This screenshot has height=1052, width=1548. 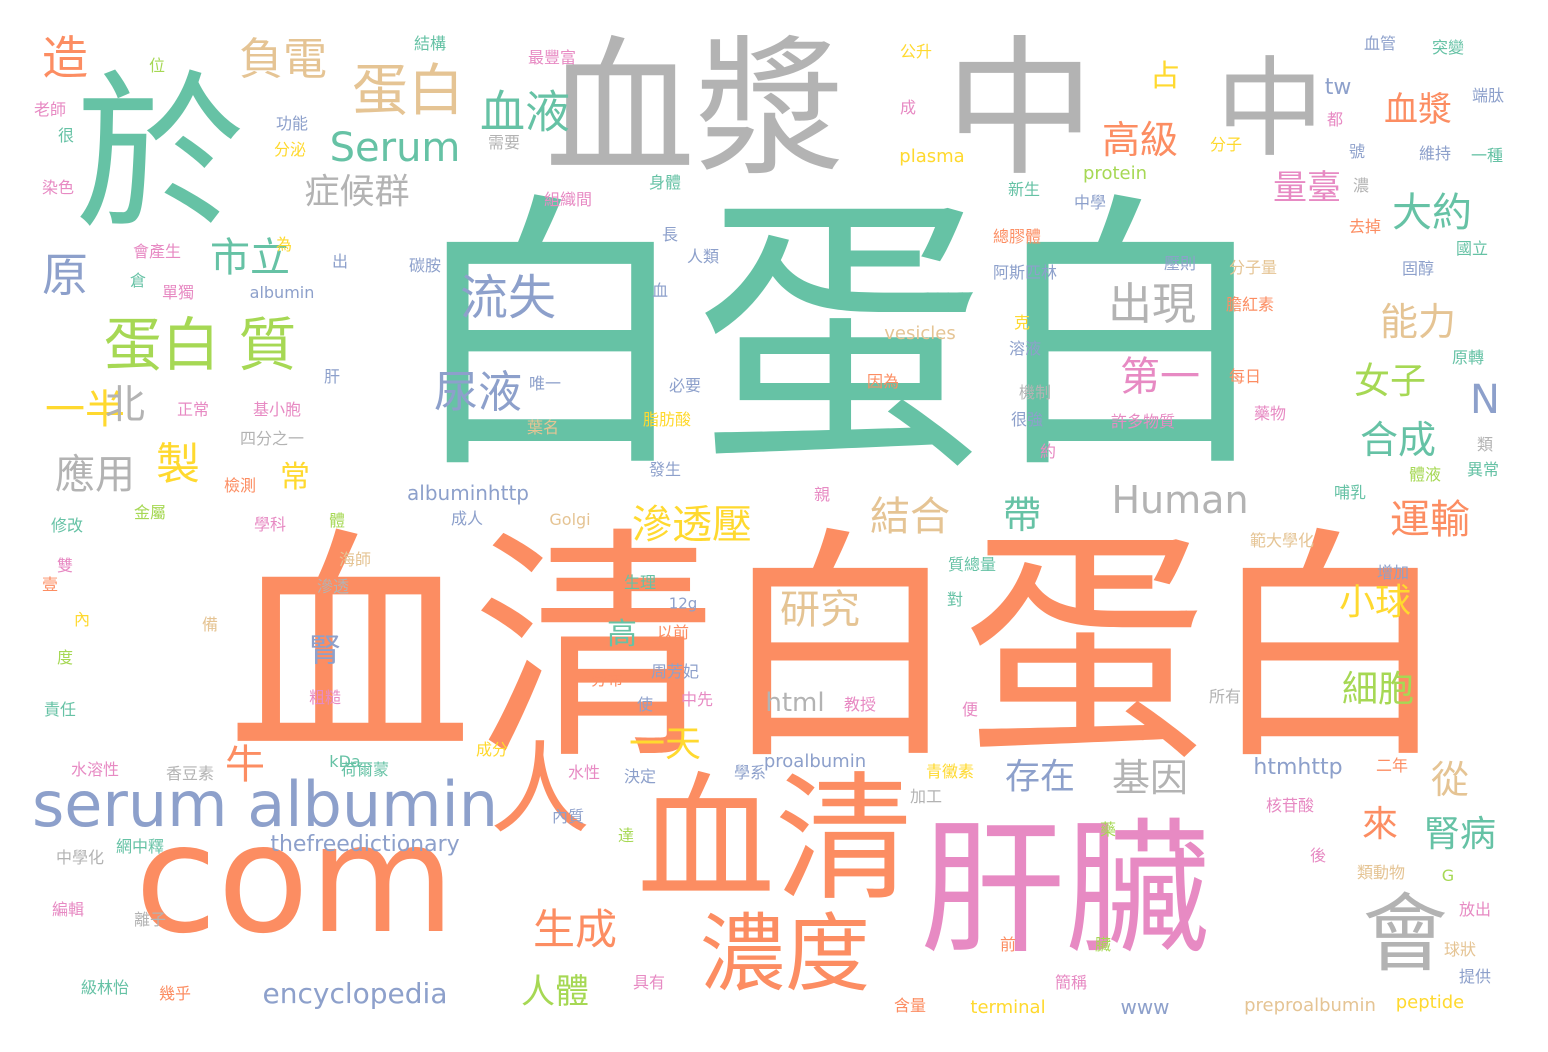 I want to click on word-41: 人體, so click(x=555, y=992).